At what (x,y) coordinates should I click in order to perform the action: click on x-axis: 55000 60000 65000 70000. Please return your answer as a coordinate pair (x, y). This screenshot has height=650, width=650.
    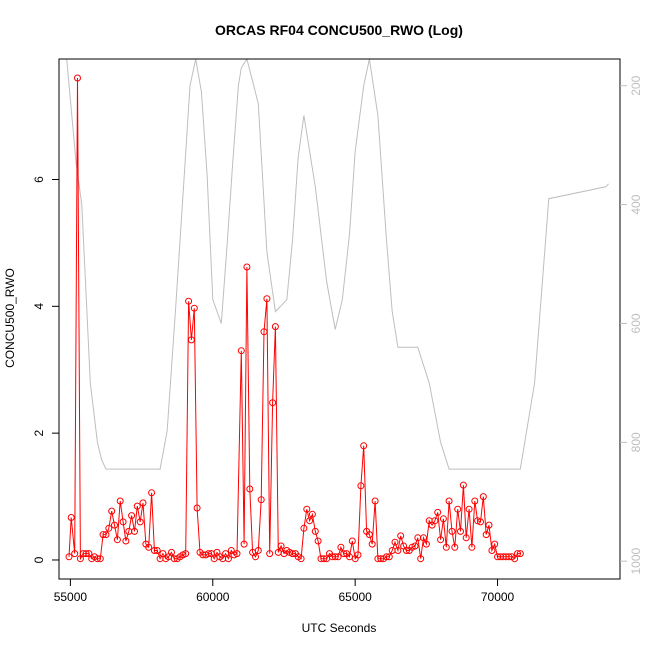
    Looking at the image, I should click on (284, 591).